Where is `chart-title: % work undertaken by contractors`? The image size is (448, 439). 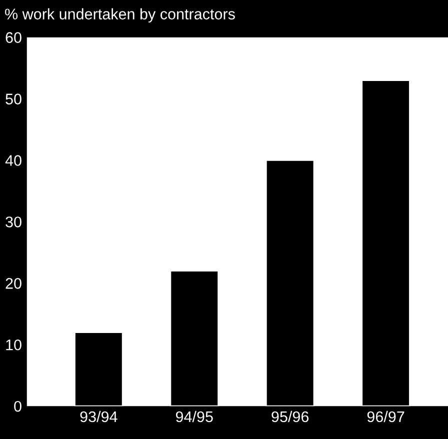
chart-title: % work undertaken by contractors is located at coordinates (120, 15).